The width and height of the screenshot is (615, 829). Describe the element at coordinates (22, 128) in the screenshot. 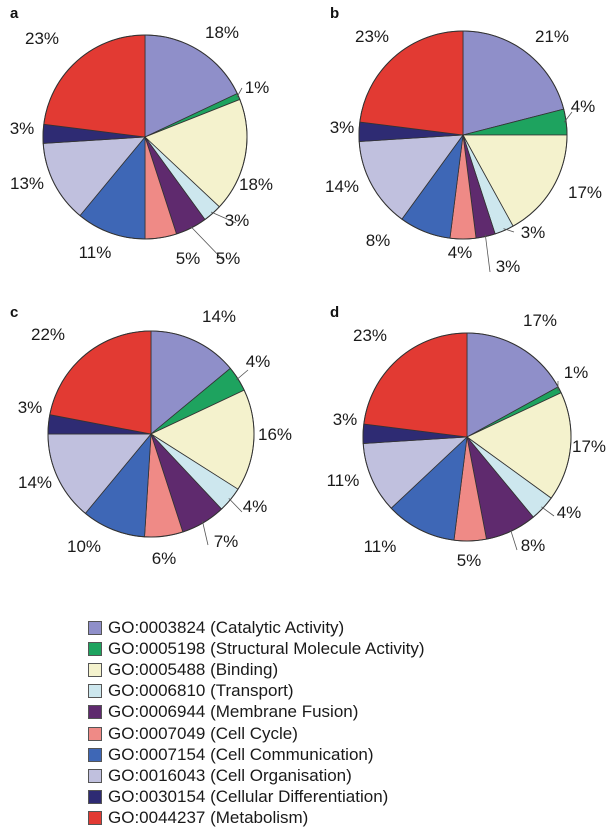

I see `slice-label-a-9: 3%` at that location.